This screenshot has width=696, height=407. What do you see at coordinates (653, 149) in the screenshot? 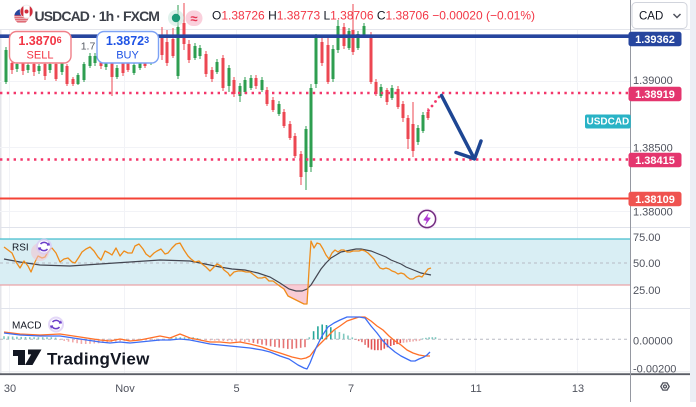
I see `svg-text: 1.38500` at bounding box center [653, 149].